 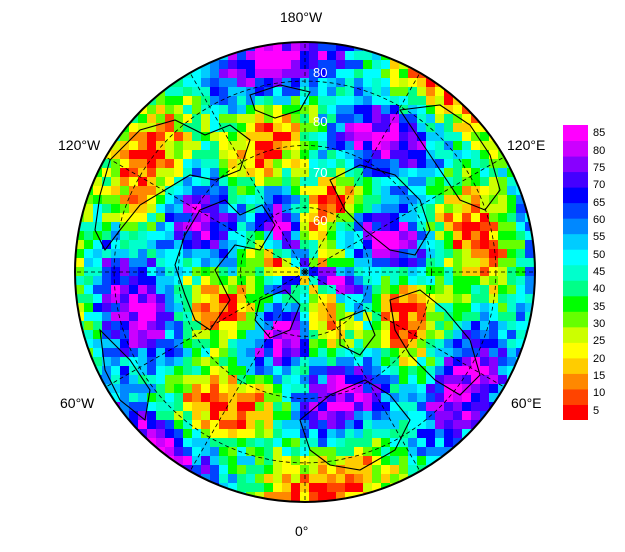 I want to click on colorbar-tick-label: 20, so click(x=599, y=358).